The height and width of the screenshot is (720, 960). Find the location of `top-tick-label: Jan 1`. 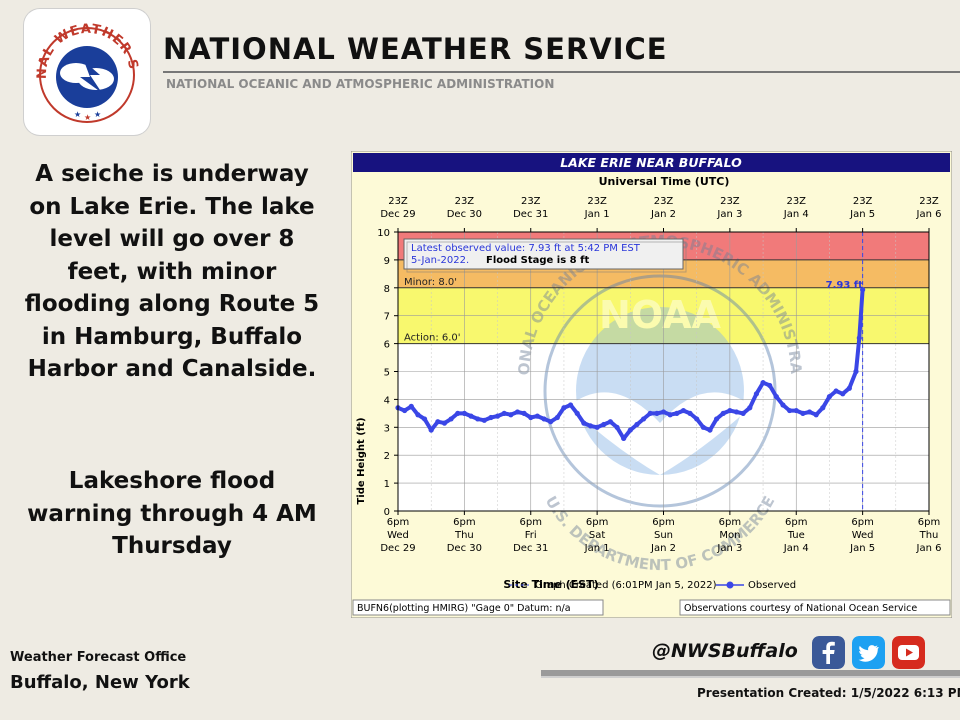

top-tick-label: Jan 1 is located at coordinates (597, 214).